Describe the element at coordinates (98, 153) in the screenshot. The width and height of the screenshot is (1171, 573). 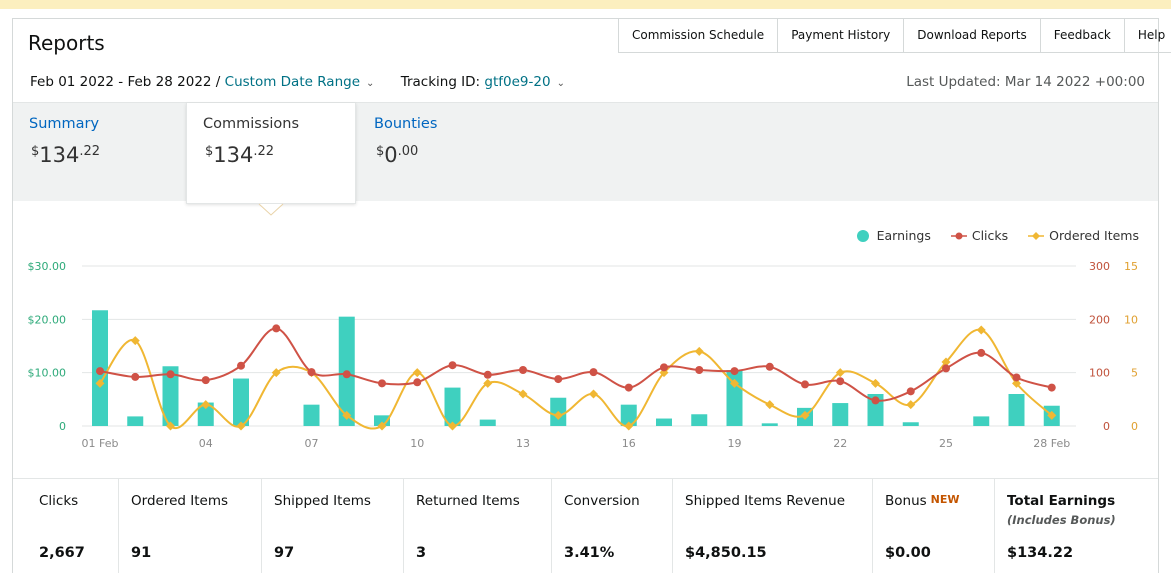
I see `tab-summary: Summary $134.22` at that location.